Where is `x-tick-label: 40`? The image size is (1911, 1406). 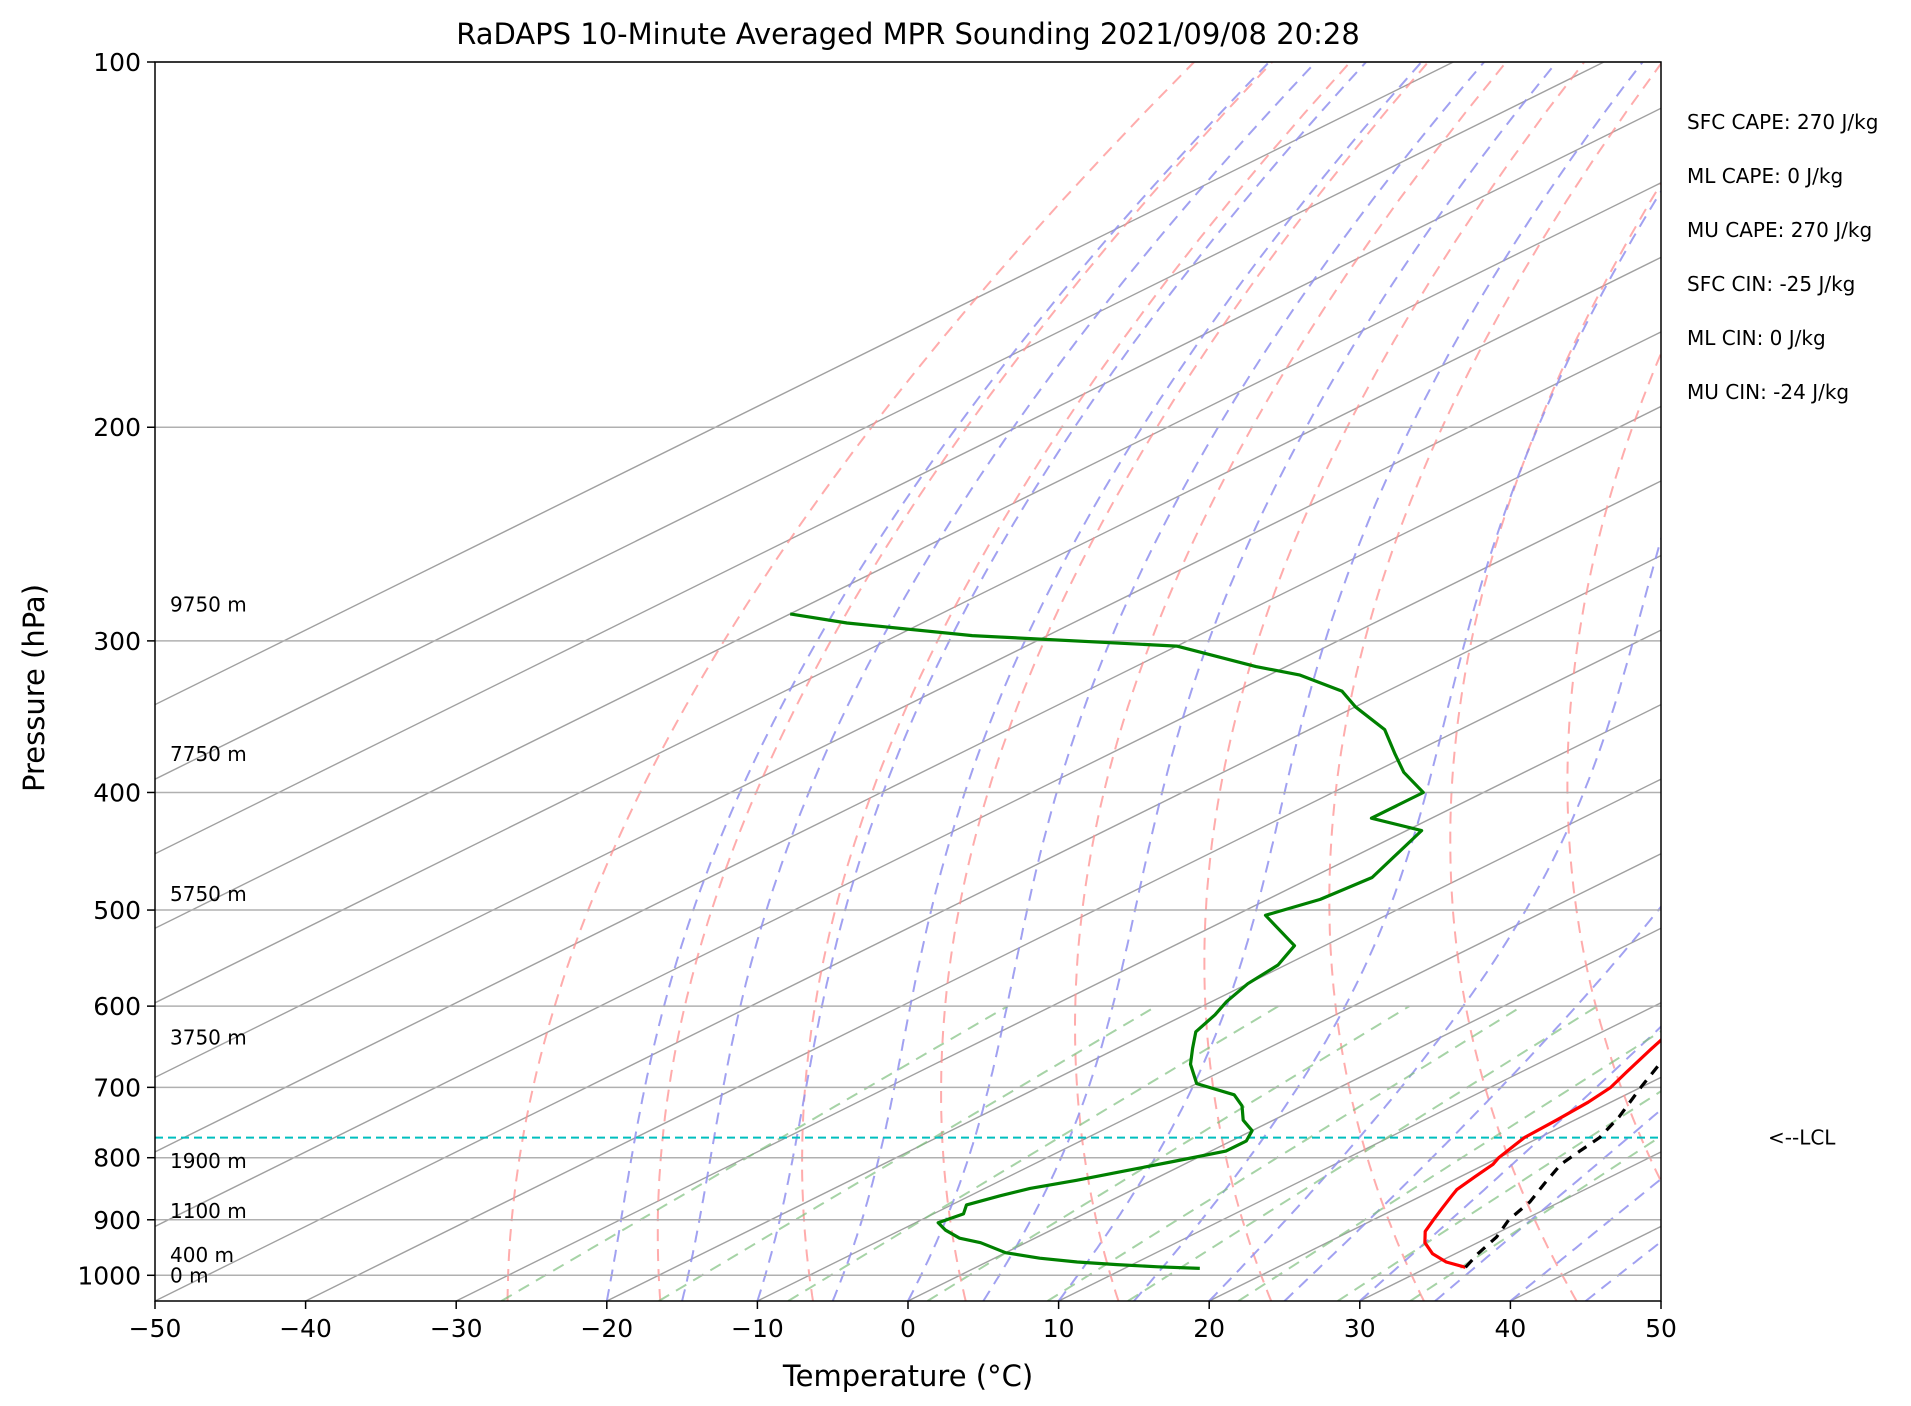 x-tick-label: 40 is located at coordinates (1510, 1328).